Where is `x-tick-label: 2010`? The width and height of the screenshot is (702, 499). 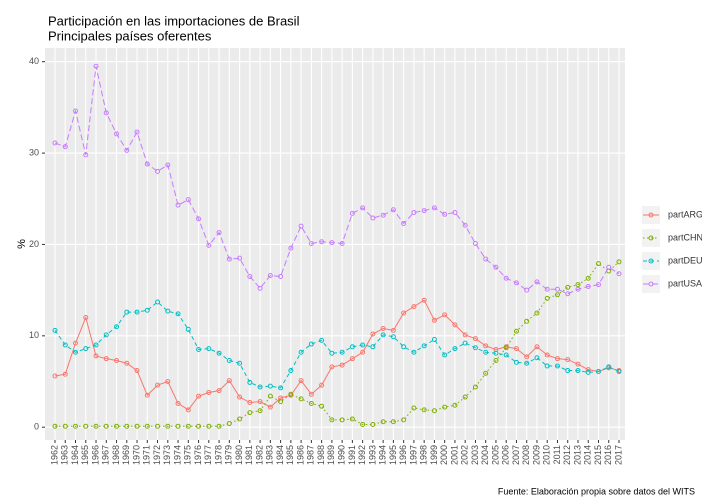
x-tick-label: 2010 is located at coordinates (547, 455).